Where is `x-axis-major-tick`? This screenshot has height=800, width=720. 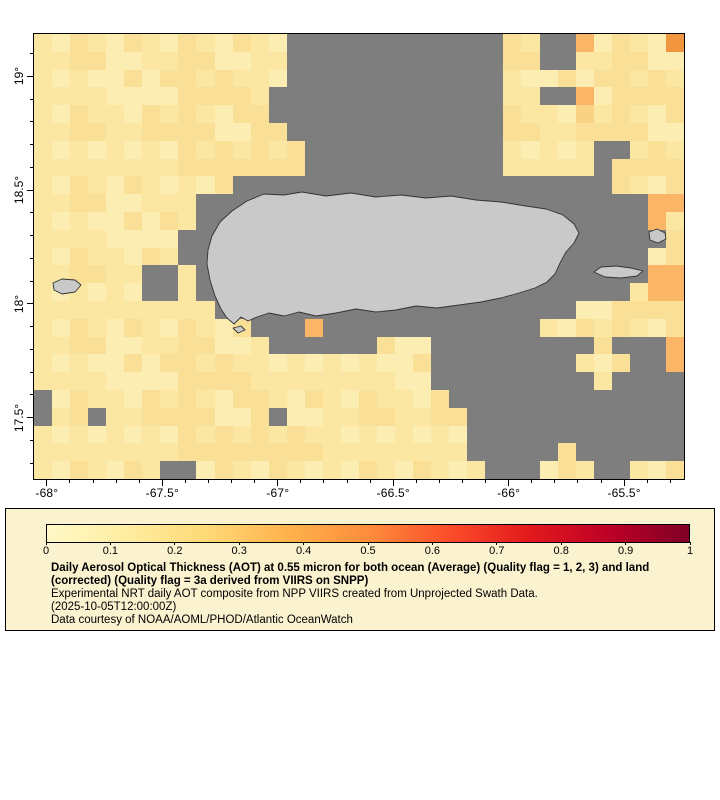
x-axis-major-tick is located at coordinates (624, 483).